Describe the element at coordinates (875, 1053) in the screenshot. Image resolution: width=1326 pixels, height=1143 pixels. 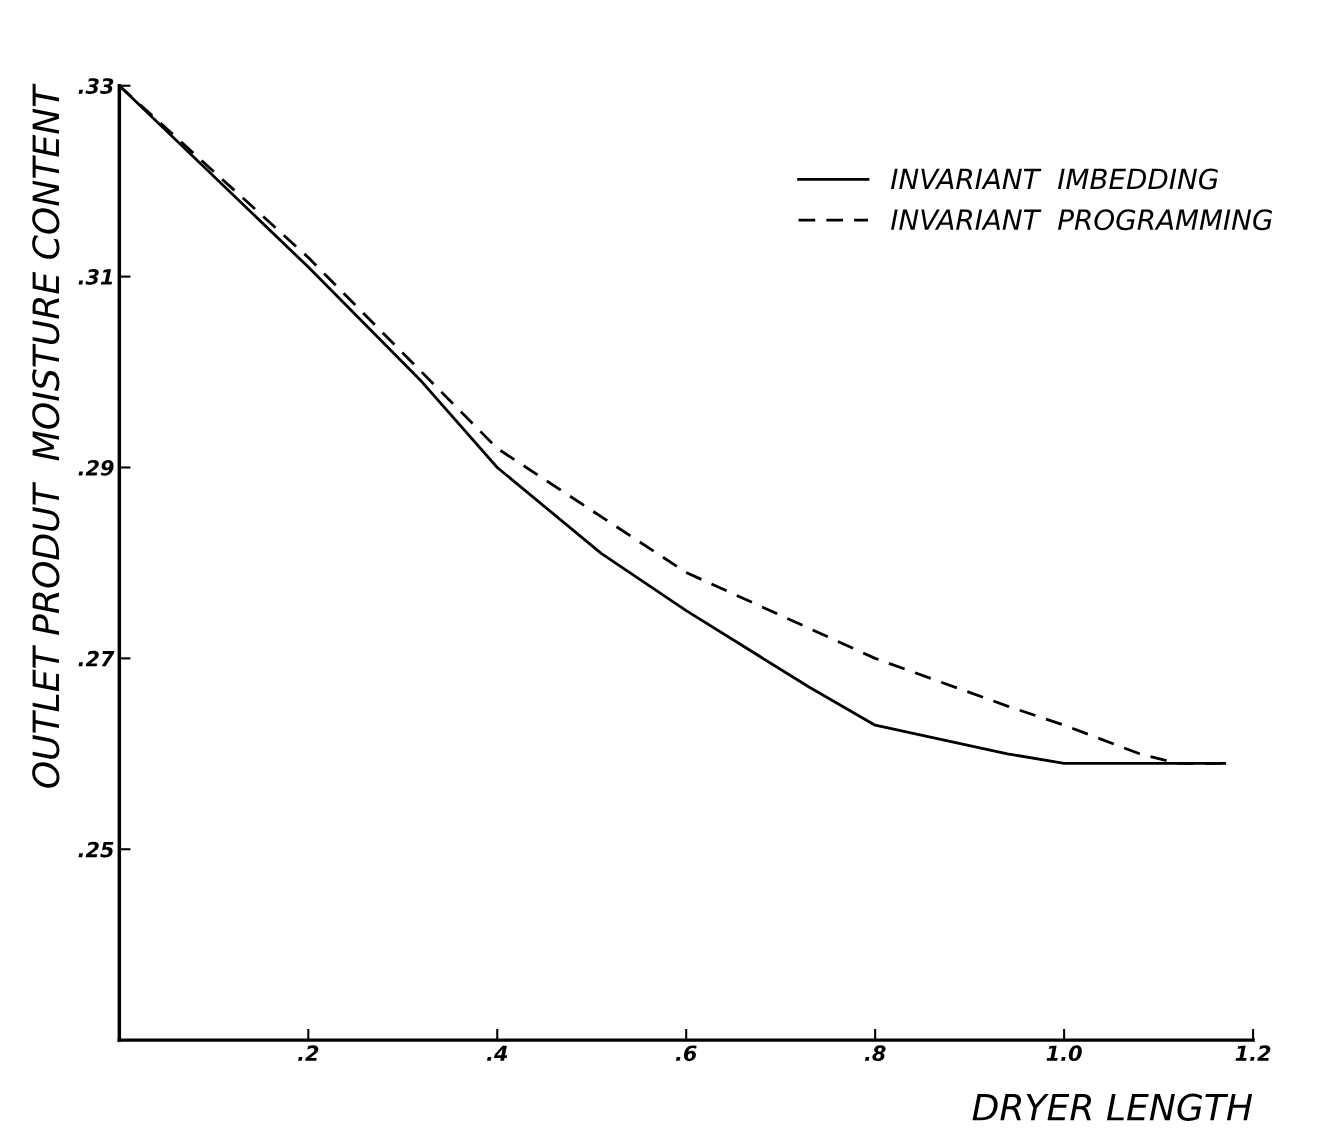
I see `x-tick-label: .8` at that location.